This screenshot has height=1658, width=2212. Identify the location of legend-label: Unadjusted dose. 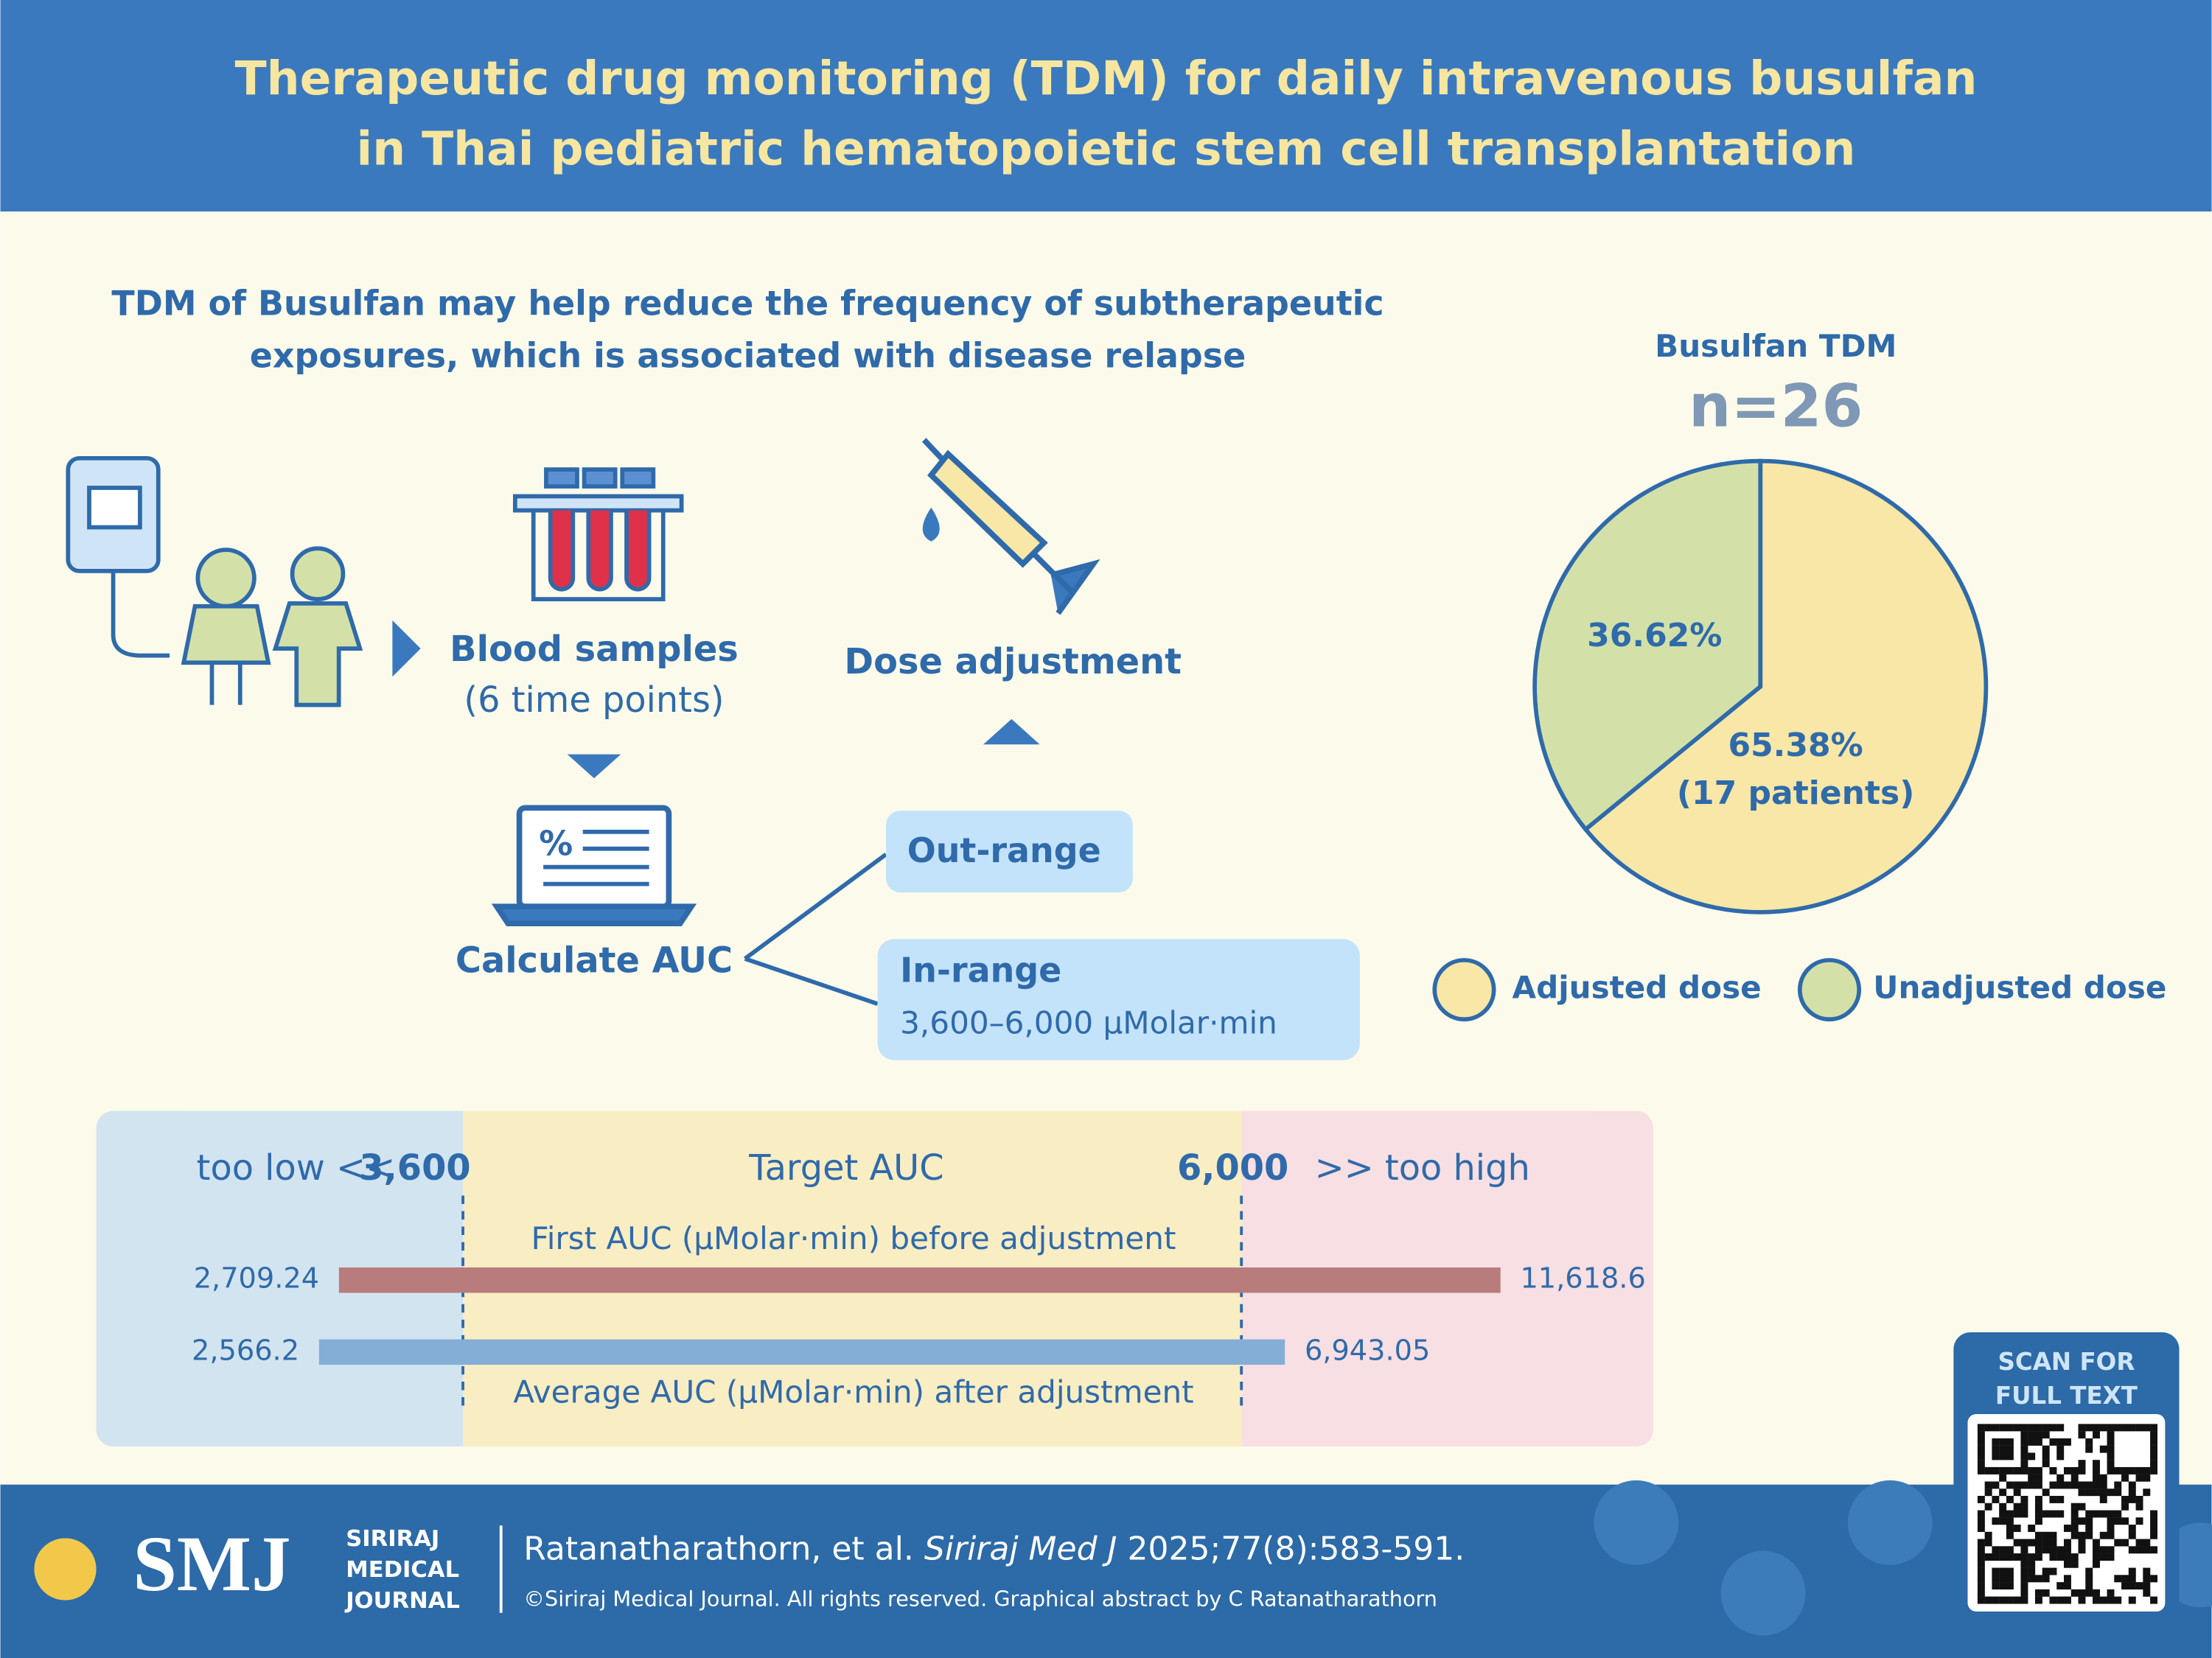
(2019, 988).